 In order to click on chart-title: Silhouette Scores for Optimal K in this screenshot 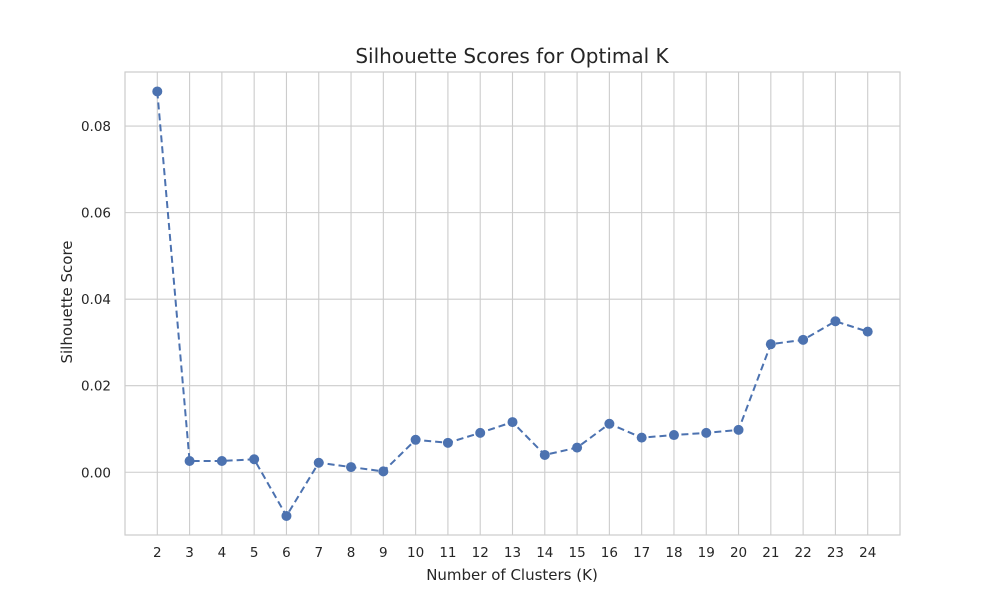, I will do `click(512, 56)`.